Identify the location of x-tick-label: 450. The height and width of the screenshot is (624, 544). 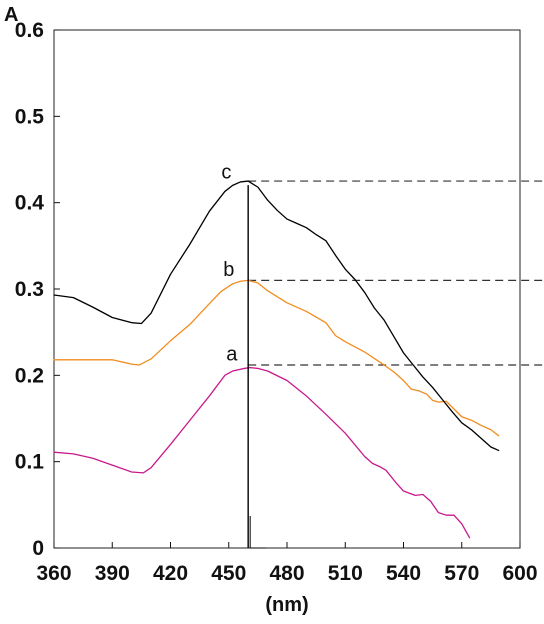
(228, 573).